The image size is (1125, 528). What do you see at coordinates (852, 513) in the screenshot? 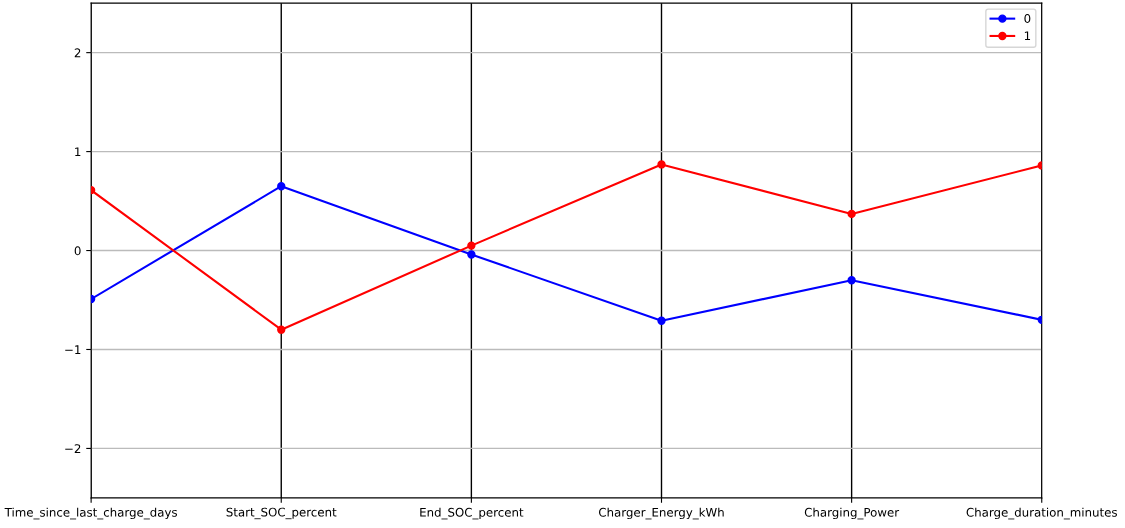
I see `x-tick-label: Charging_Power` at bounding box center [852, 513].